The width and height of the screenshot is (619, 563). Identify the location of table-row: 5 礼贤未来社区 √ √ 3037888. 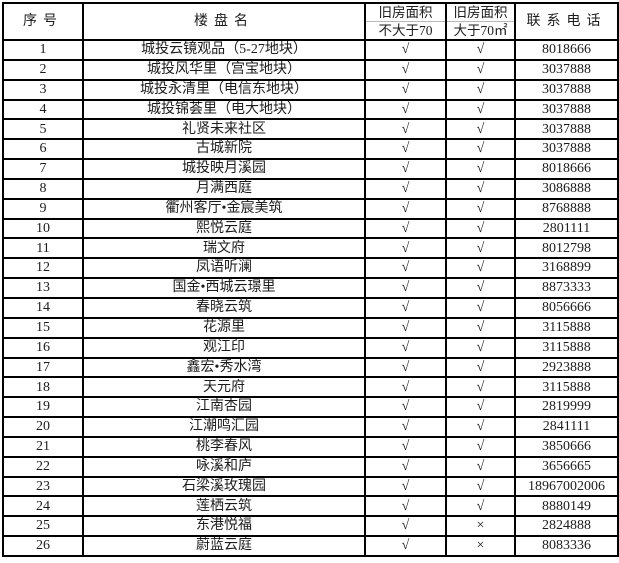
(310, 129).